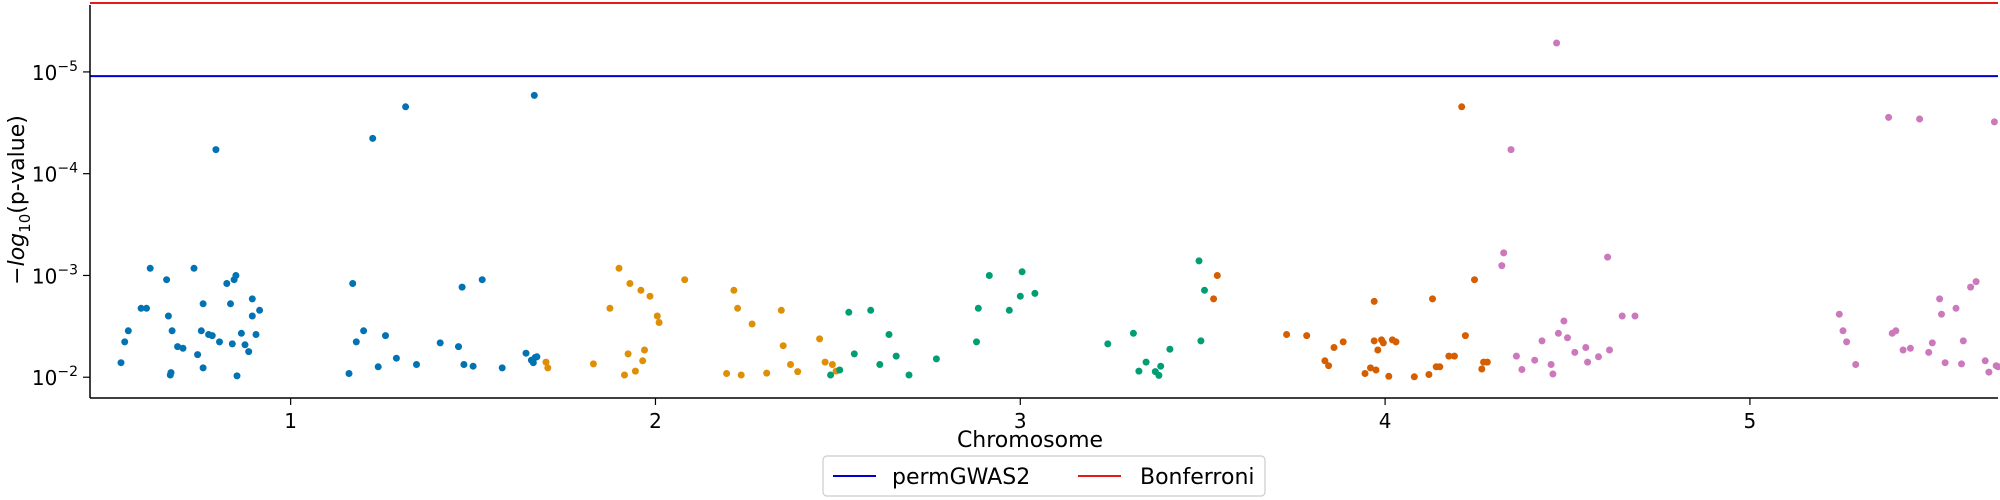 The width and height of the screenshot is (2000, 500). I want to click on y-ticks: 10⁻² 10⁻³ 10⁻⁴ 10⁻⁵, so click(61, 224).